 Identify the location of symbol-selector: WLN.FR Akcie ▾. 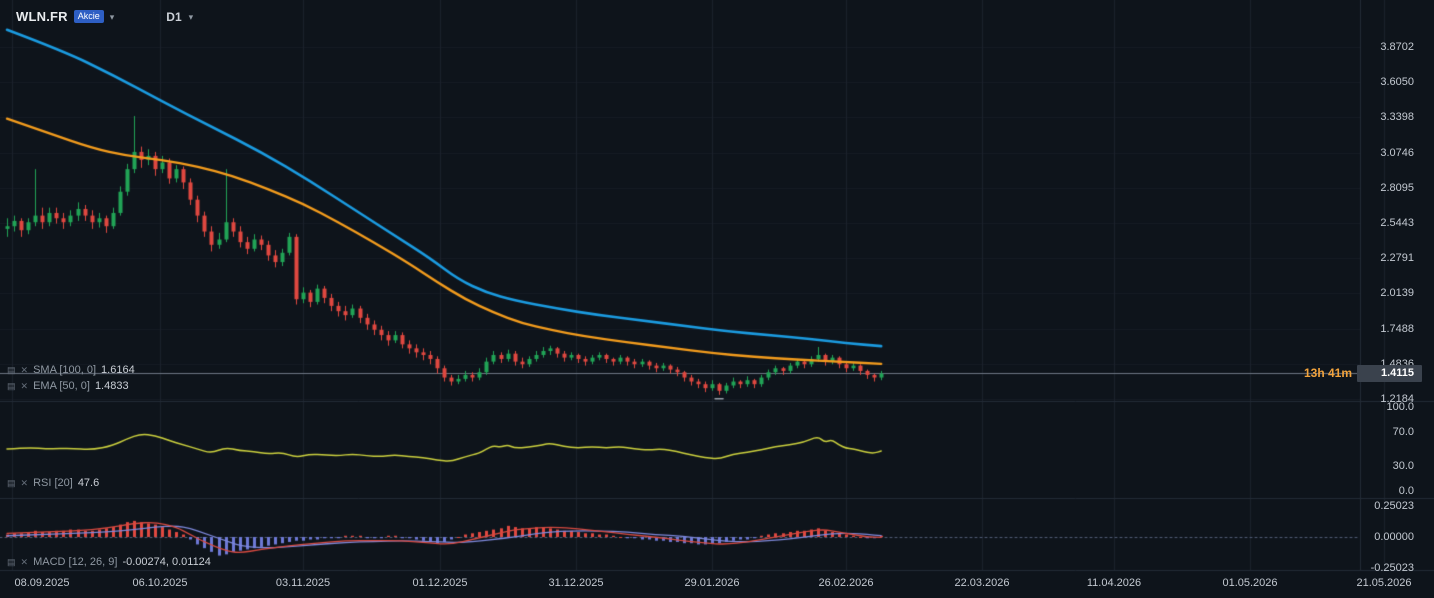
(65, 16).